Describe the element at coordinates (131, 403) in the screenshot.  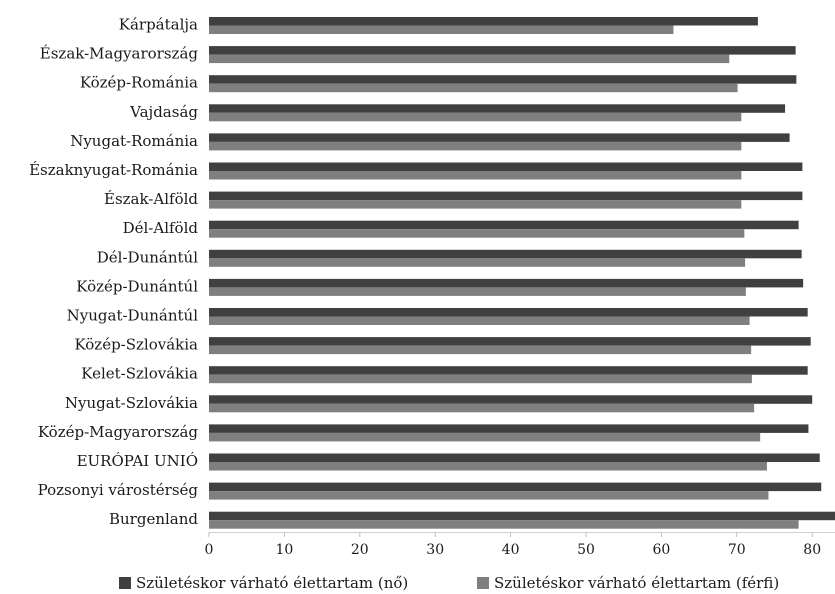
I see `category-label: Nyugat-Szlovákia` at that location.